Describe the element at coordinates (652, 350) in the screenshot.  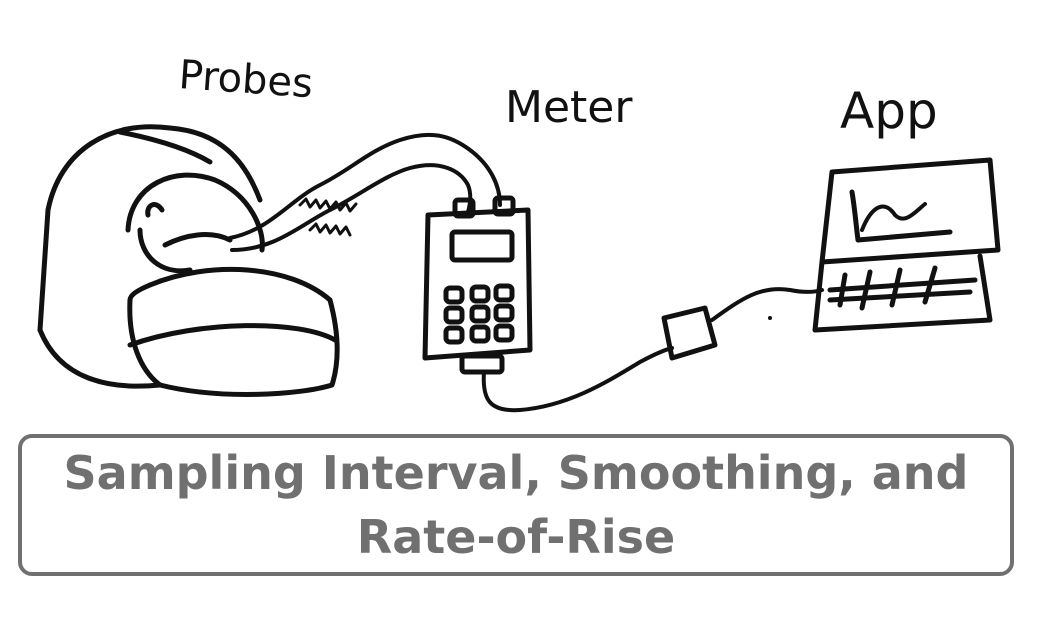
I see `usb-cable` at that location.